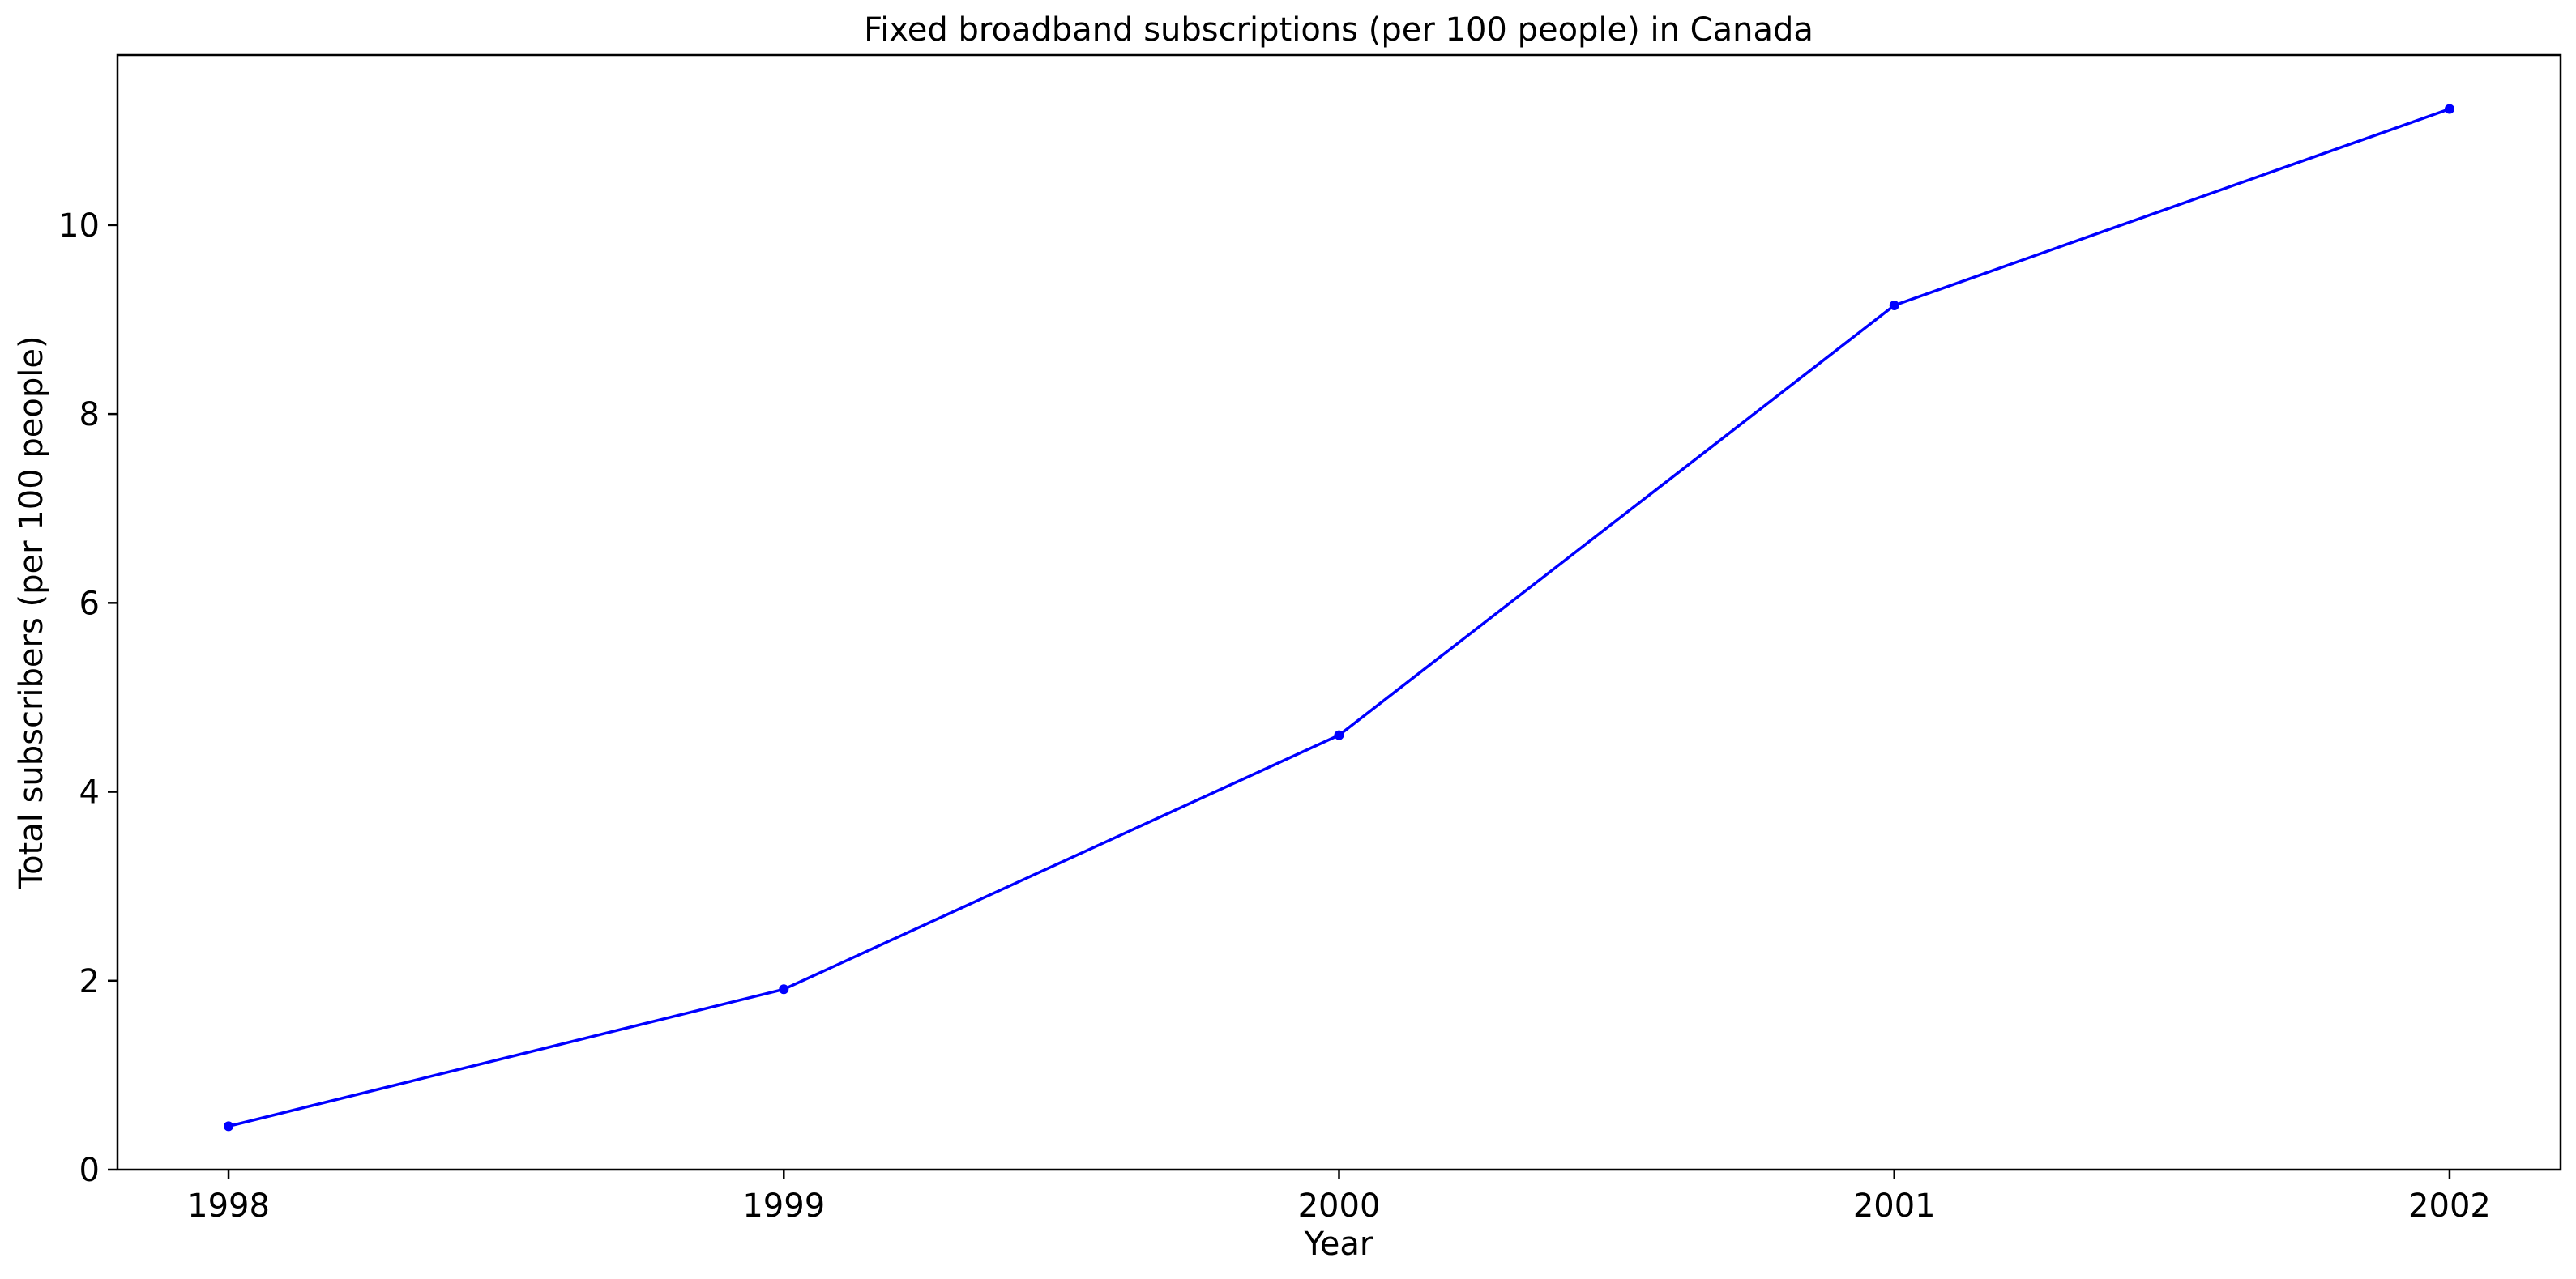 This screenshot has height=1279, width=2576. What do you see at coordinates (89, 793) in the screenshot?
I see `y-tick-label: 4` at bounding box center [89, 793].